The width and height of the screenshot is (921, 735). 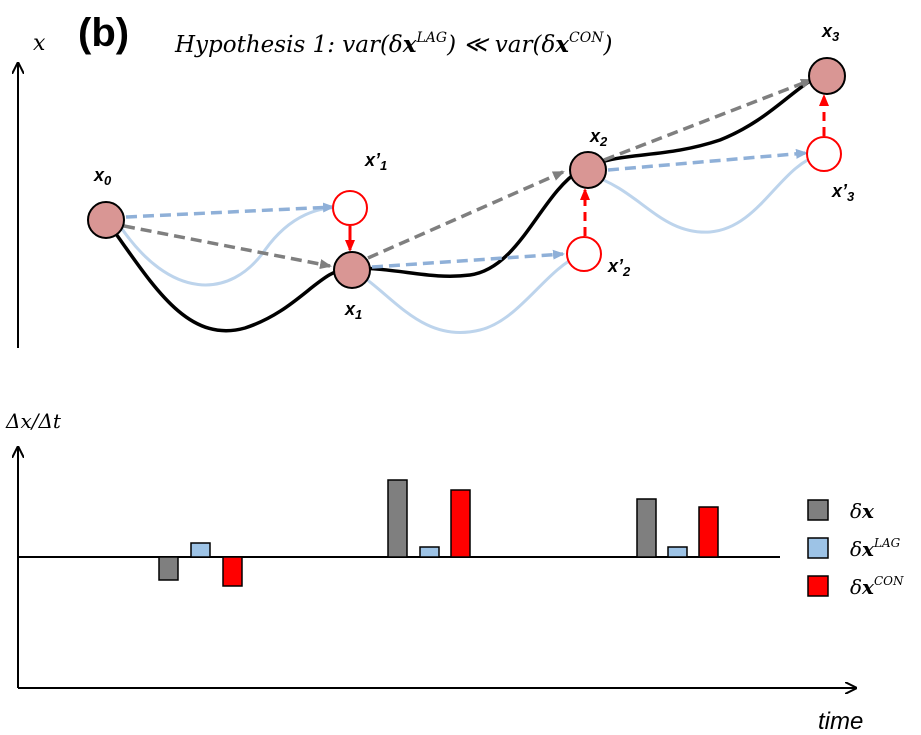 I want to click on gray-arrow-x2-x3, so click(x=708, y=120).